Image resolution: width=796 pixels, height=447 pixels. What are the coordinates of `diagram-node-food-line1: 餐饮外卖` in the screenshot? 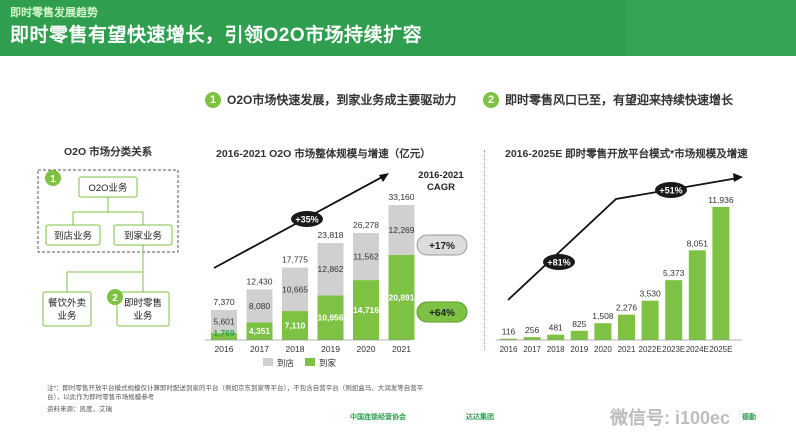 It's located at (67, 303).